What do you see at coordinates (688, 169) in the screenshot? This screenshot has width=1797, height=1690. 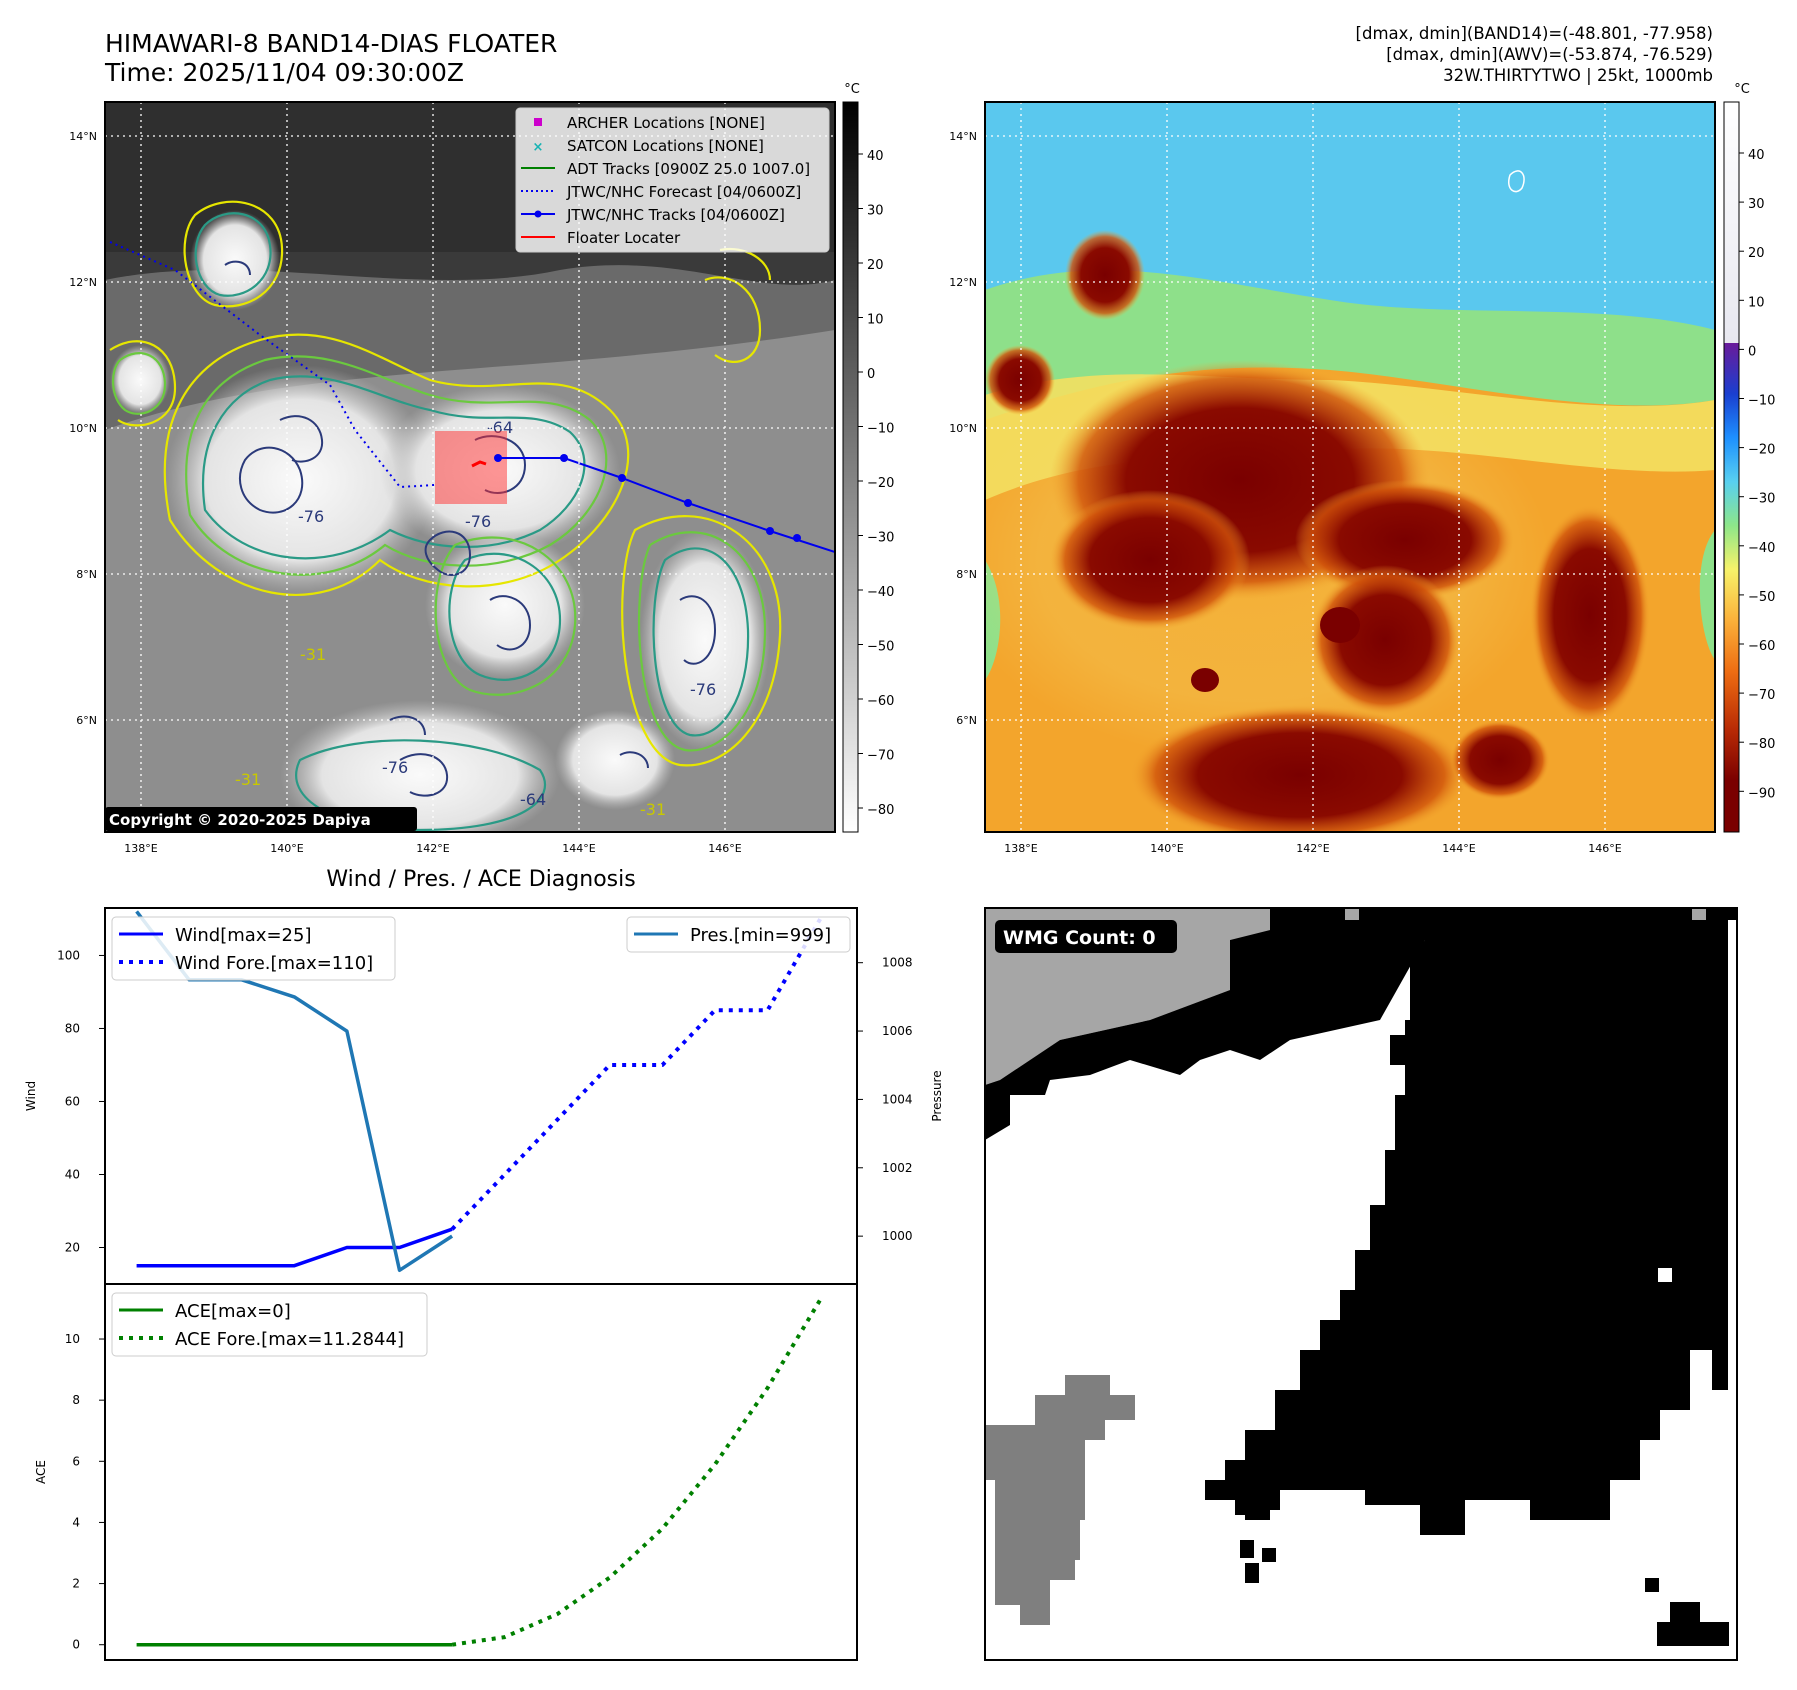 I see `legend-adt: ADT Tracks [0900Z 25.0 1007.0]` at bounding box center [688, 169].